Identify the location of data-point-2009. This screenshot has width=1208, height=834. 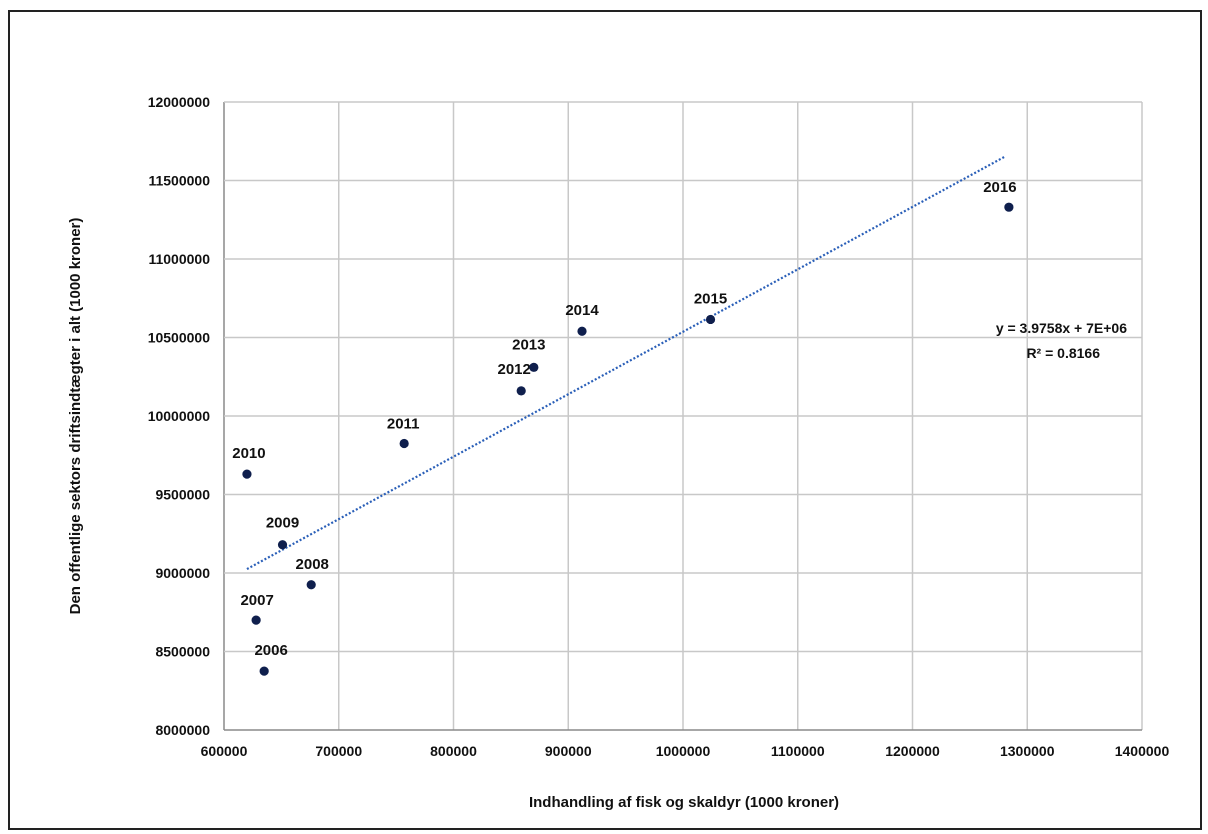
(282, 545).